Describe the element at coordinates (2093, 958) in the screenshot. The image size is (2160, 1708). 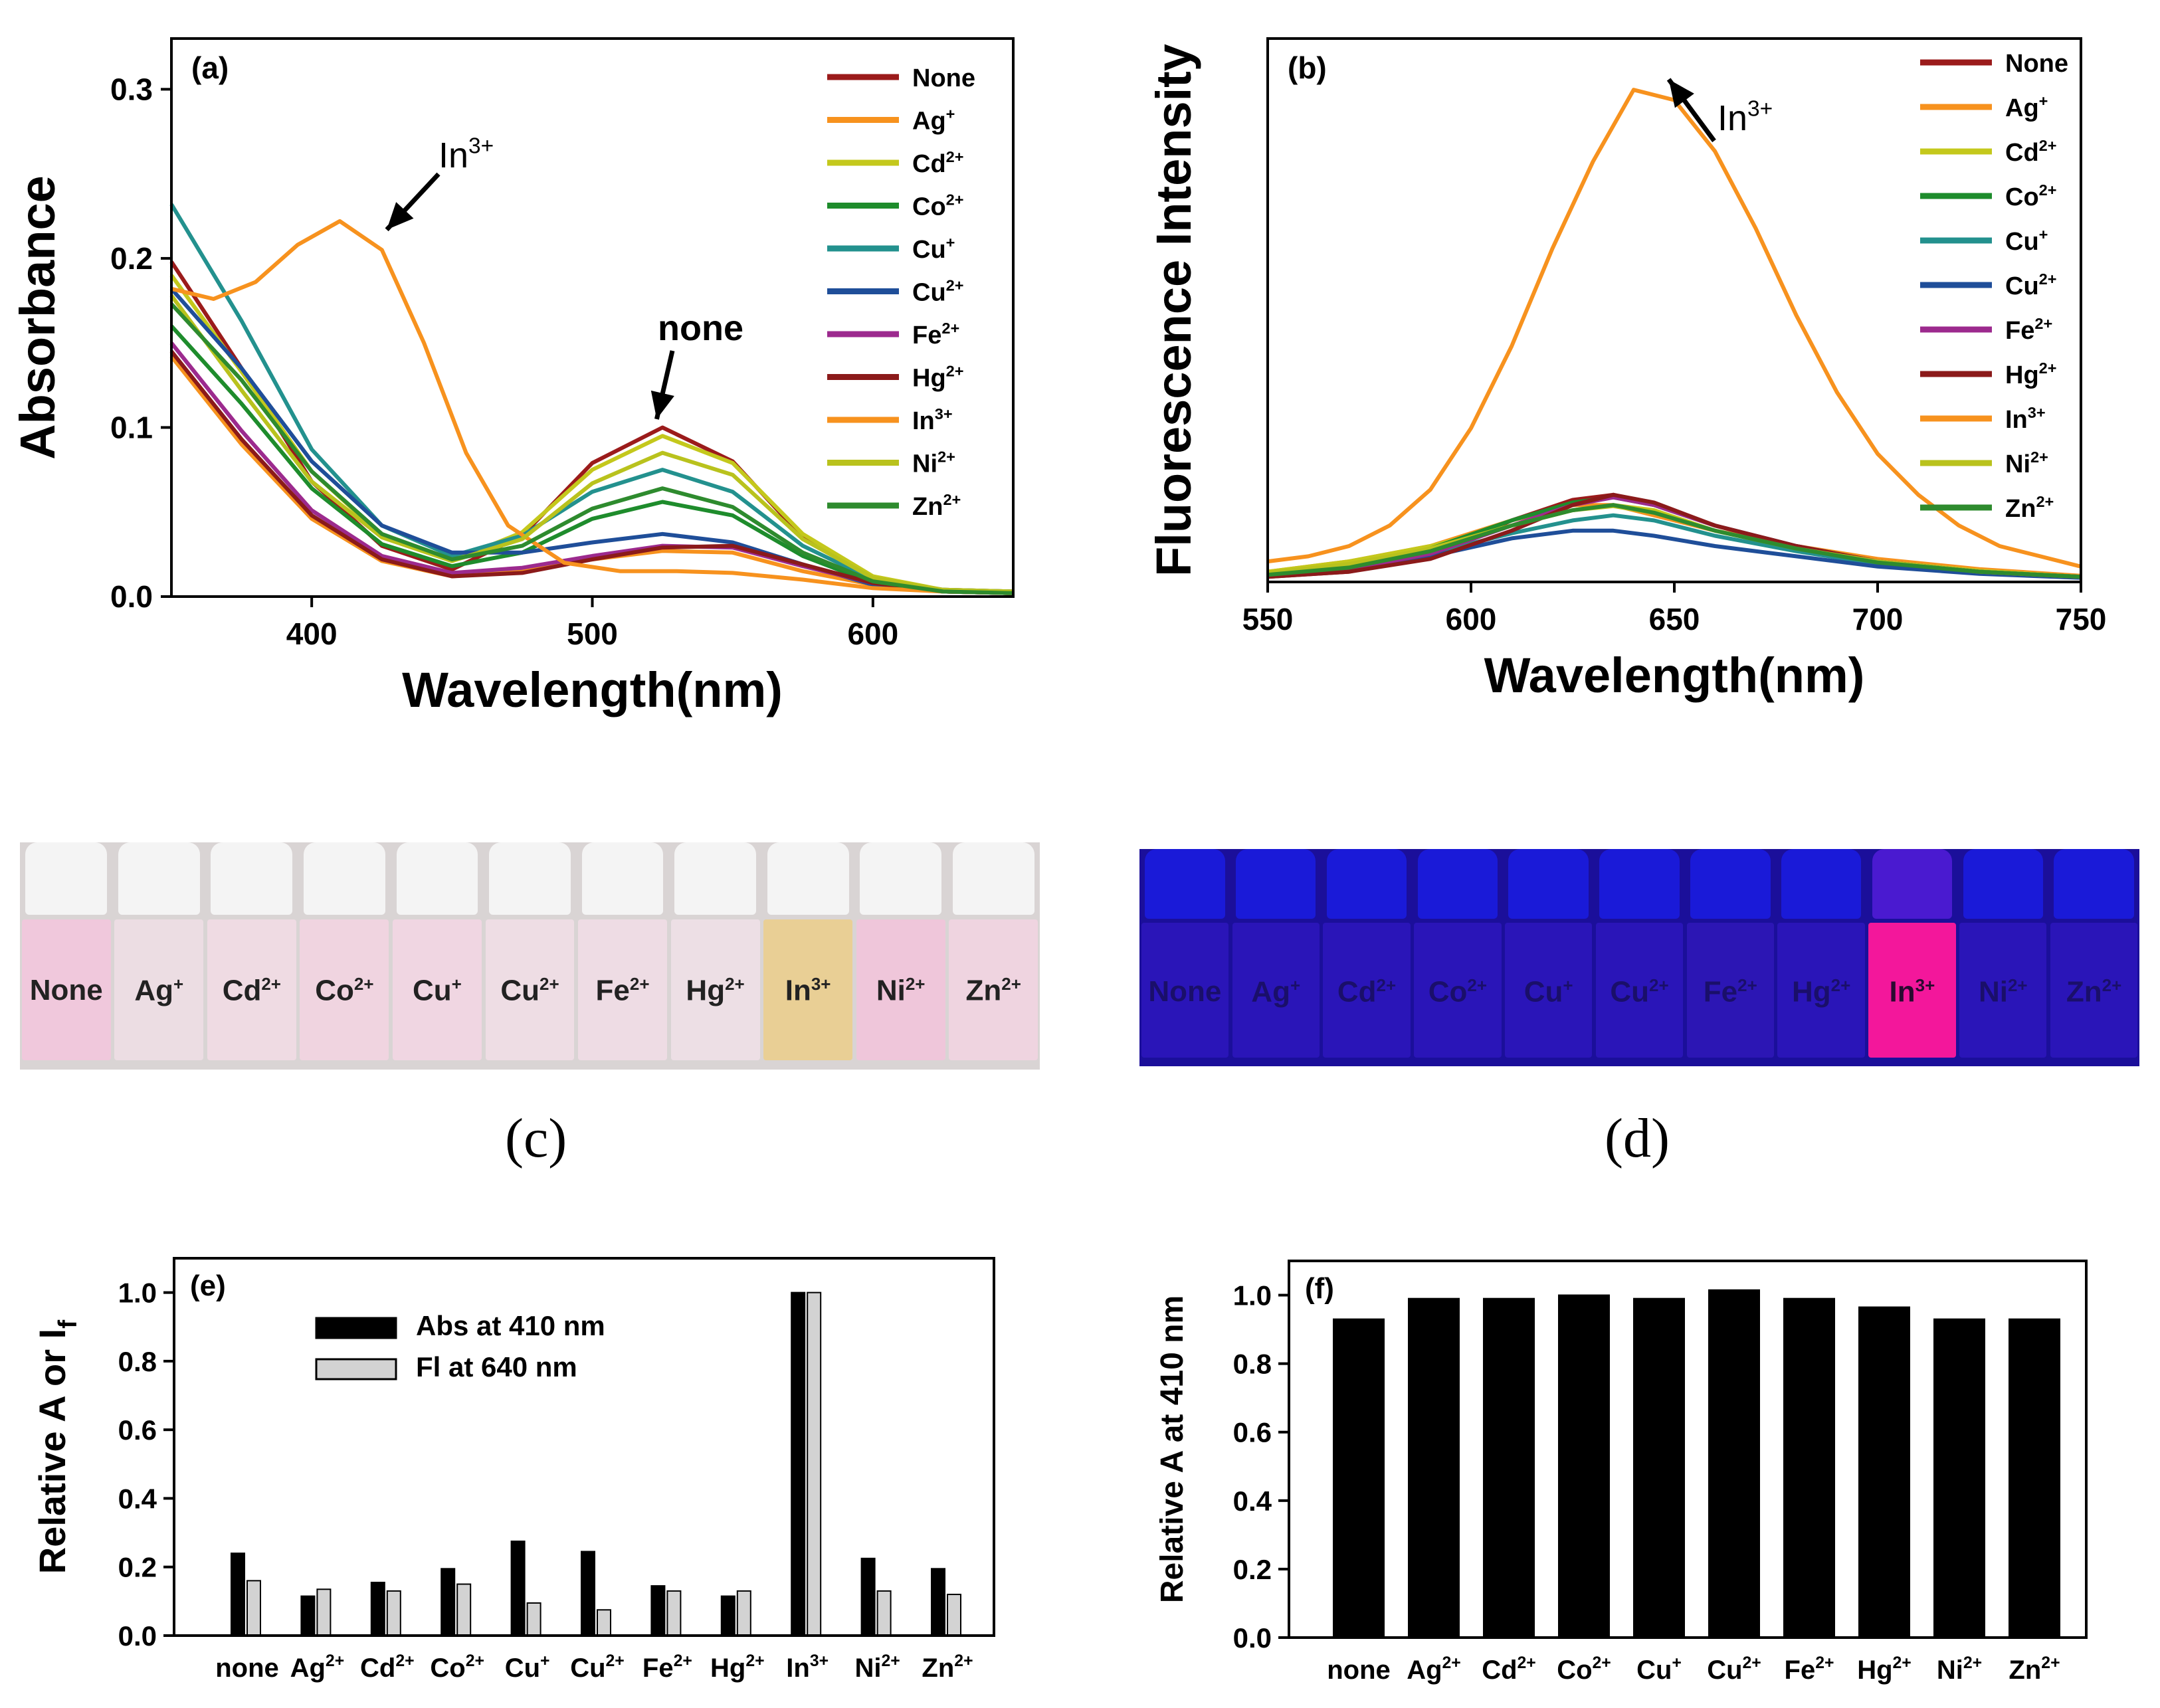
I see `vial-zn-2plus: Zn2+` at that location.